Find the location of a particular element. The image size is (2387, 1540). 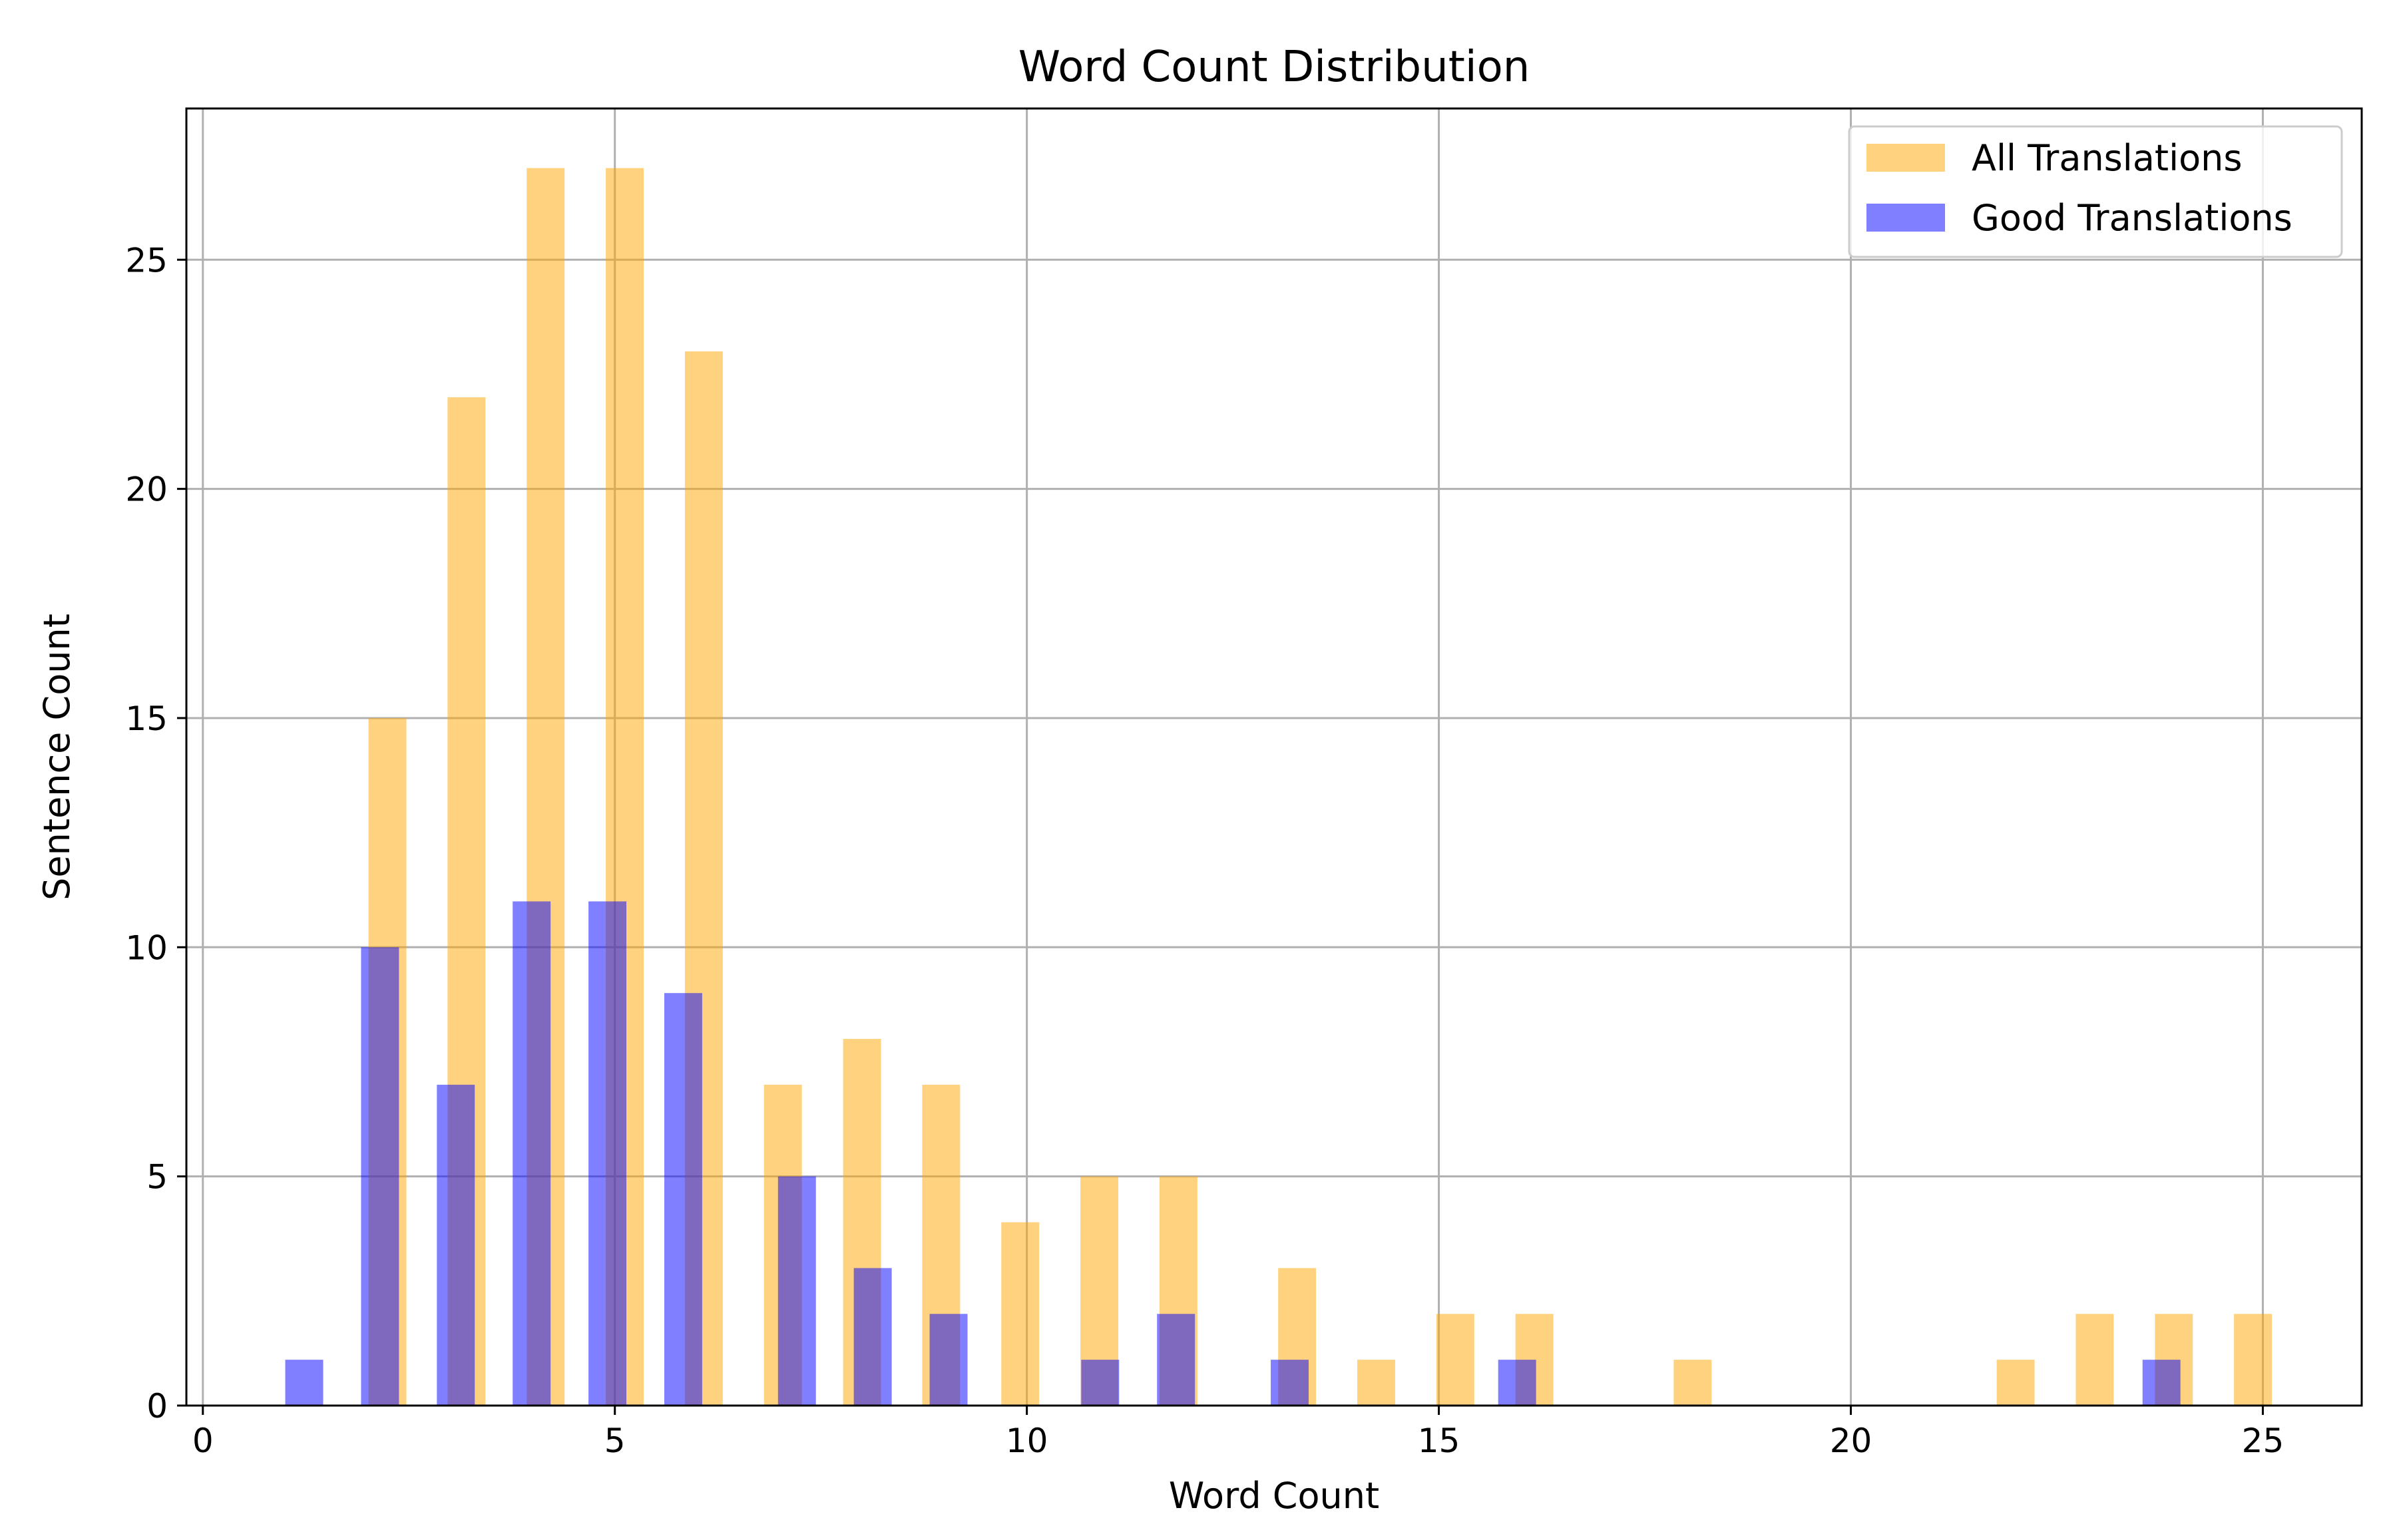

y-tick-label: 20 is located at coordinates (146, 490).